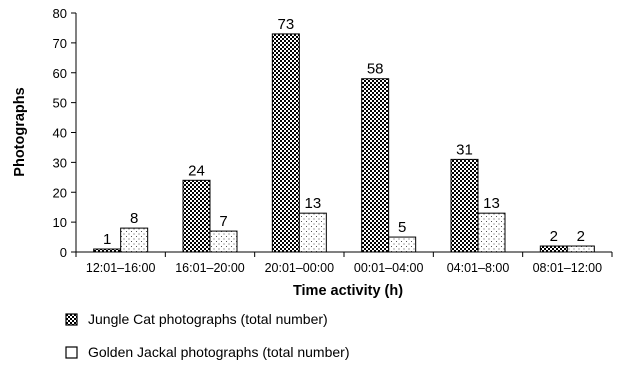 The image size is (622, 367). I want to click on y-tick-label: 0, so click(63, 252).